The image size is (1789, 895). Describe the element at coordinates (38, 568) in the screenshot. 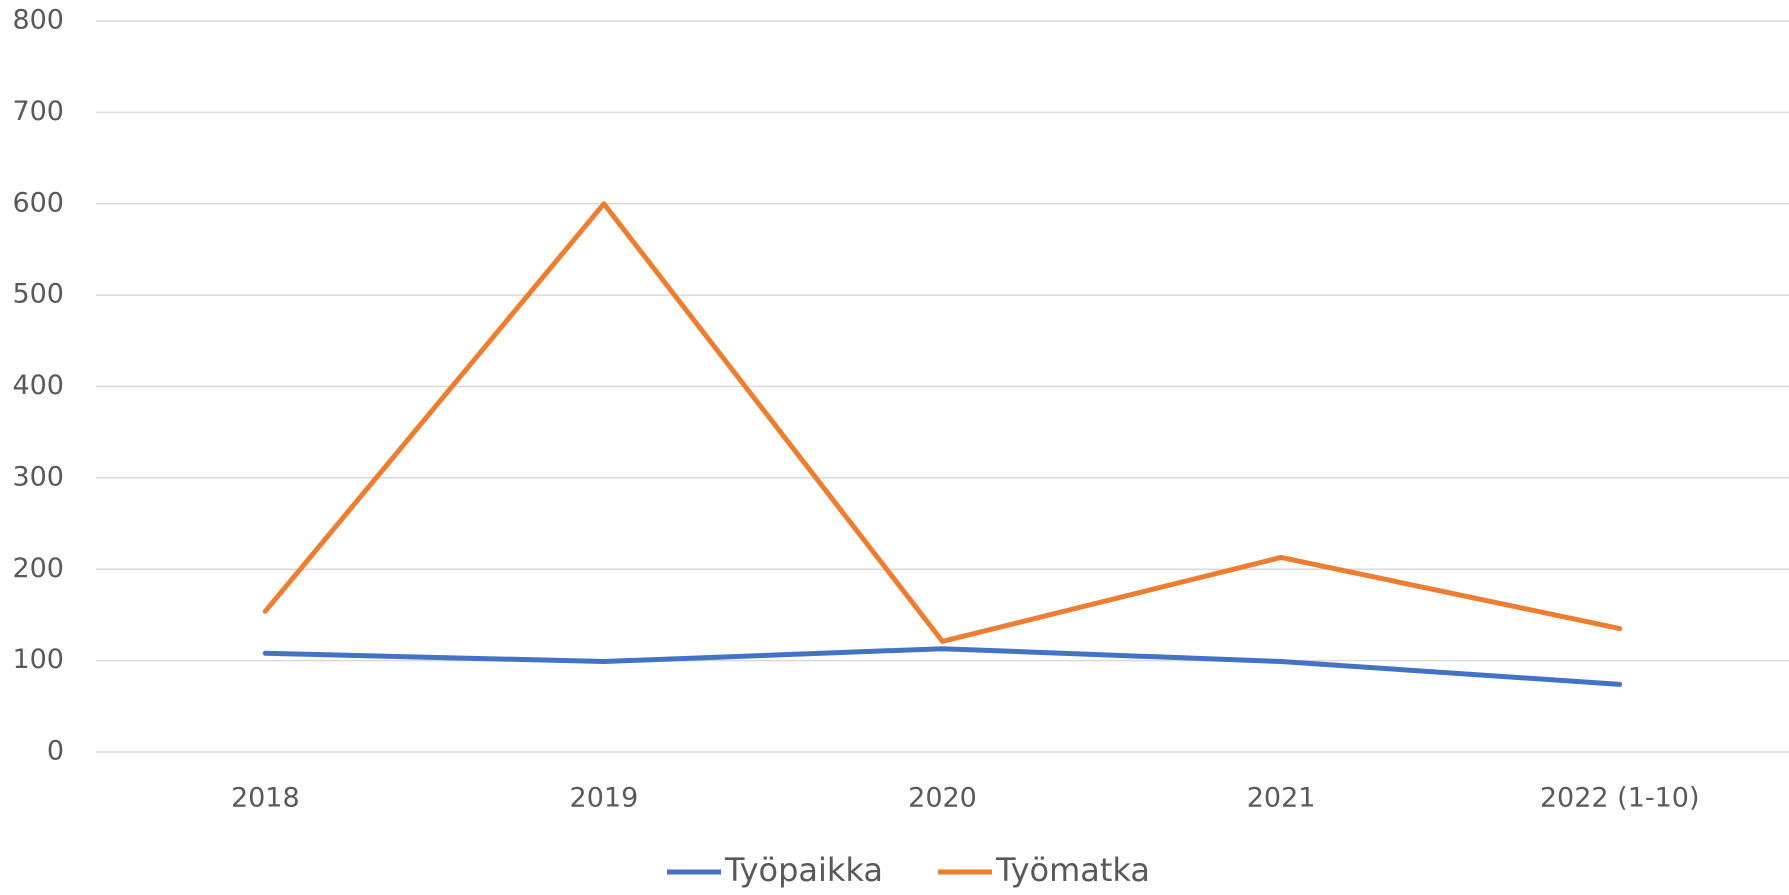

I see `y-tick-label: 200` at that location.